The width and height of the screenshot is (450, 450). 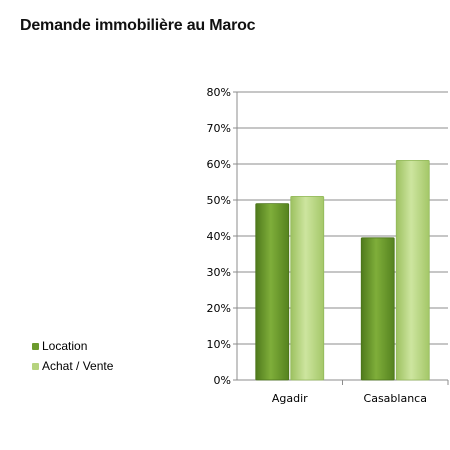 What do you see at coordinates (290, 398) in the screenshot?
I see `x-category-label: Agadir` at bounding box center [290, 398].